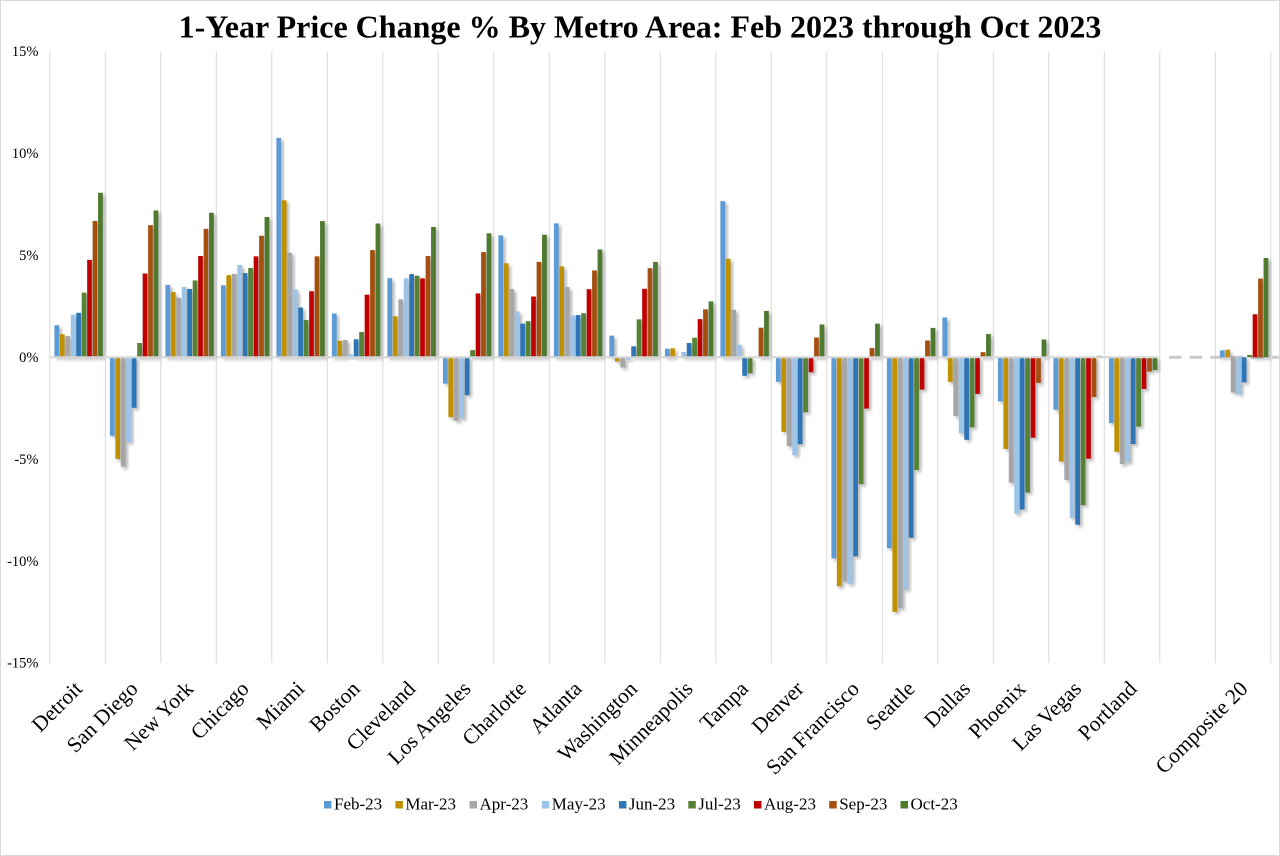 This screenshot has height=856, width=1280. I want to click on svg-text: 10%, so click(25, 154).